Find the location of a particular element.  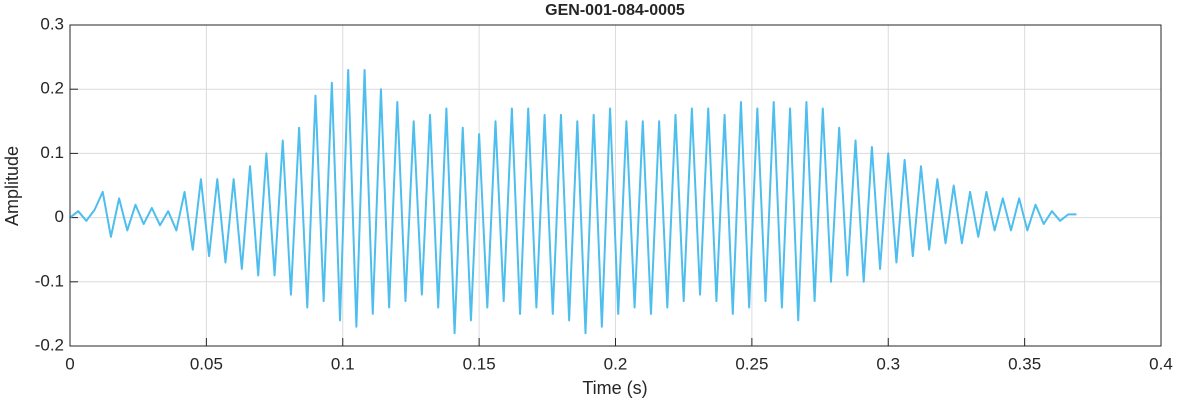

x-tick-label: 0.3 is located at coordinates (888, 363).